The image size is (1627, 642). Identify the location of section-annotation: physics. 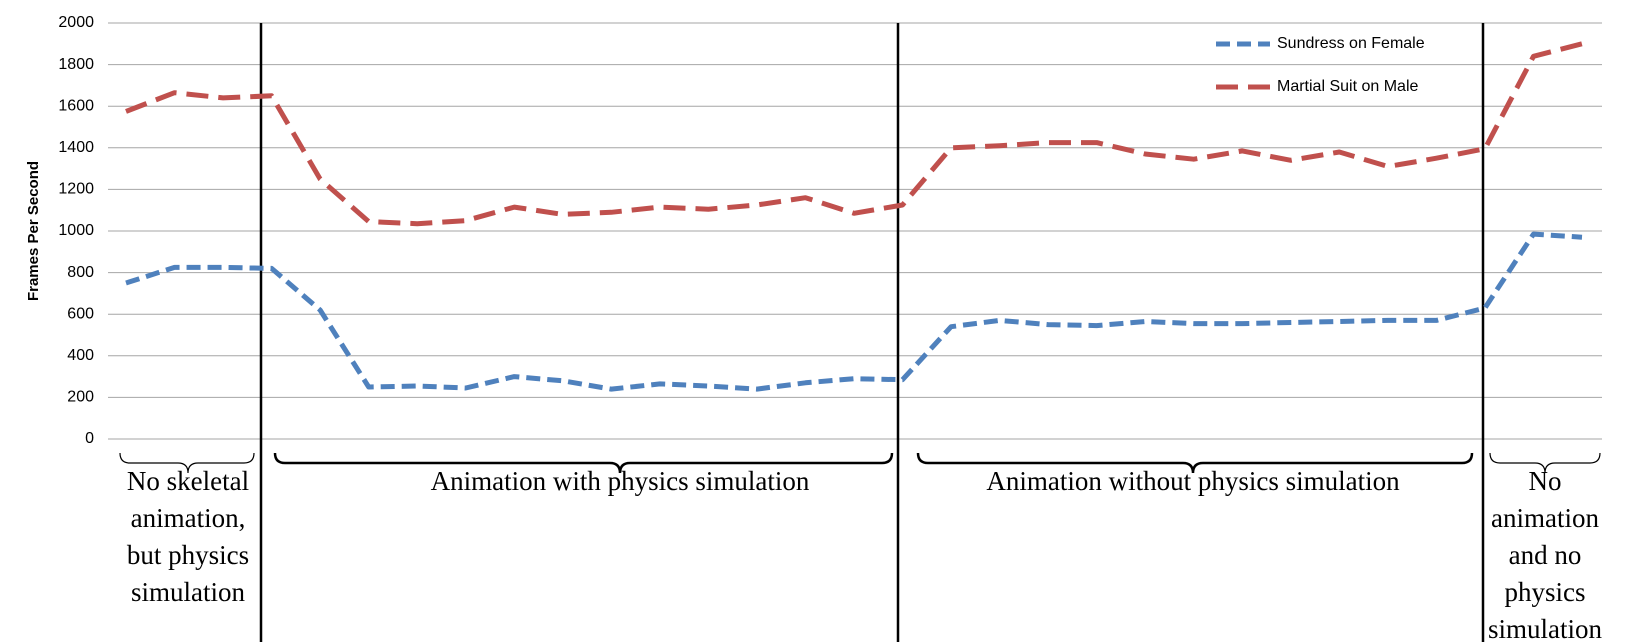
(1545, 592).